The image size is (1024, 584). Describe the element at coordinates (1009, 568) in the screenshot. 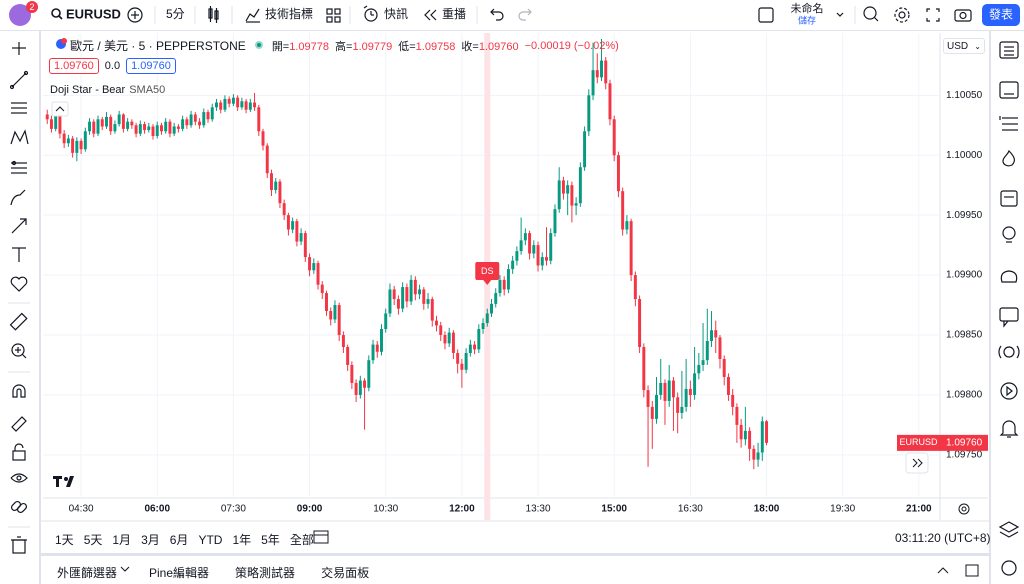

I see `help-button` at that location.